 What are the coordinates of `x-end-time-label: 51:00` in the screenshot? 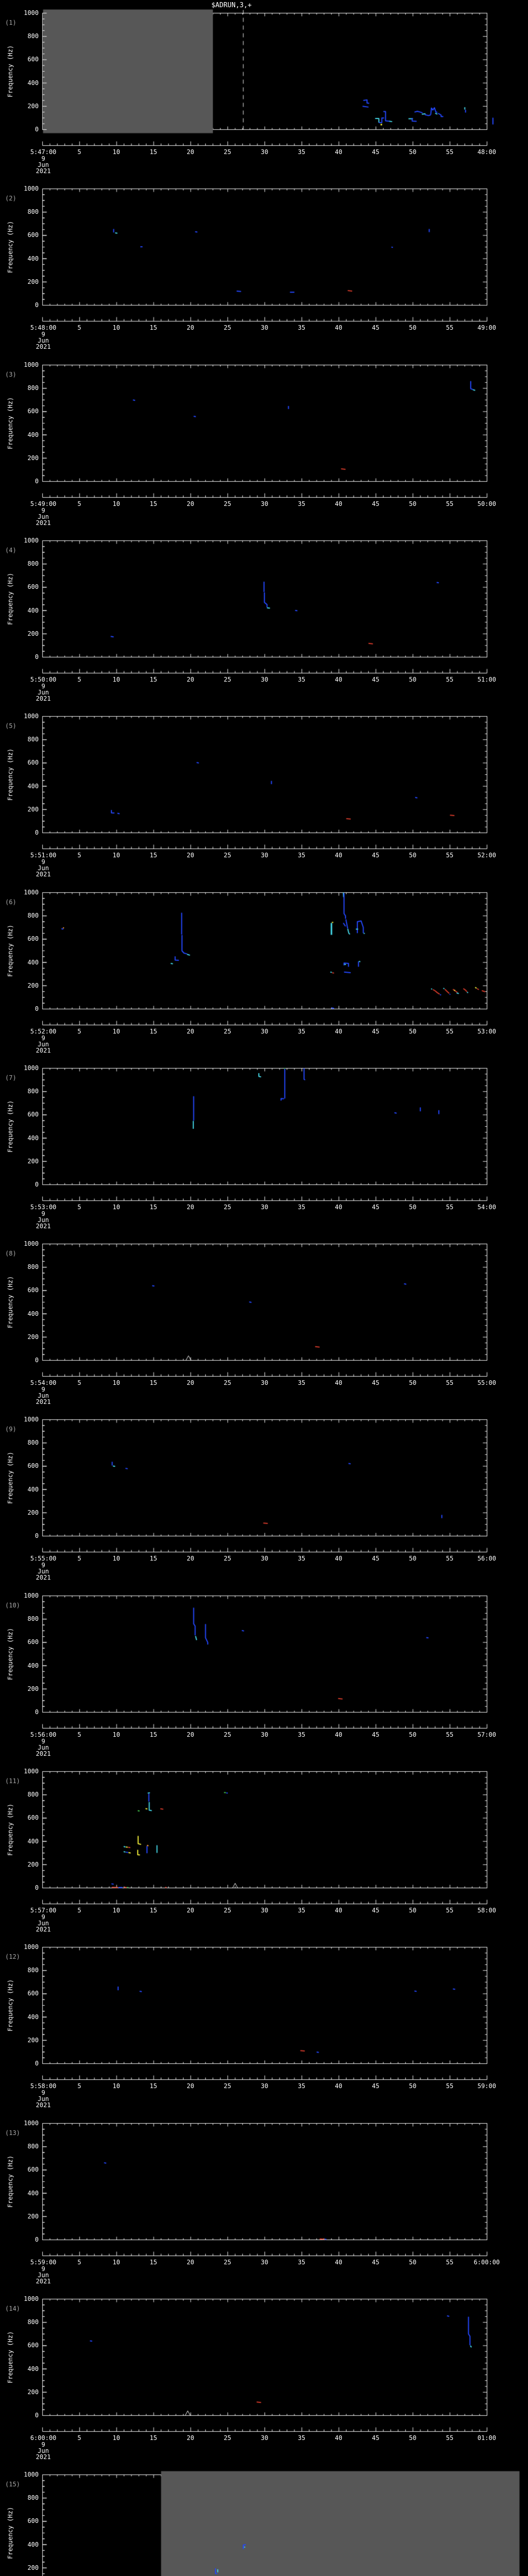 It's located at (487, 679).